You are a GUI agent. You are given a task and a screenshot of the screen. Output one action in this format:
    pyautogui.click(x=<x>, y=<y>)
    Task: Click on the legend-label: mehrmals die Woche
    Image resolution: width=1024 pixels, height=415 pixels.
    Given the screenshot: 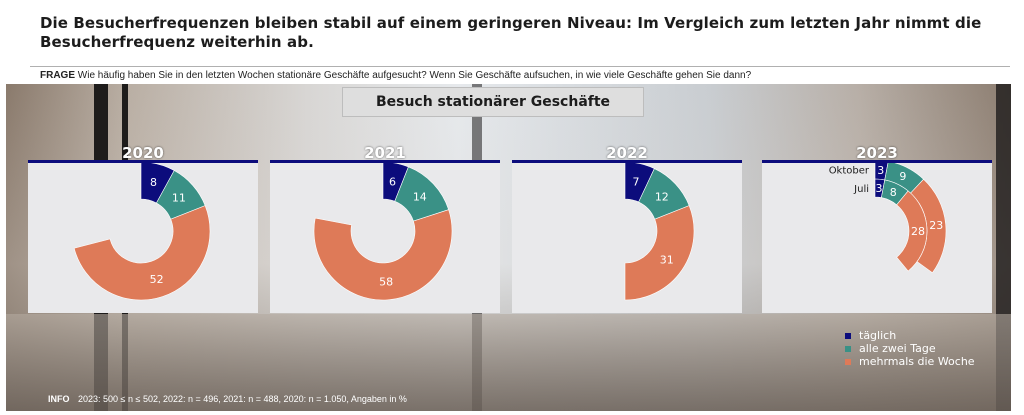 What is the action you would take?
    pyautogui.click(x=917, y=361)
    